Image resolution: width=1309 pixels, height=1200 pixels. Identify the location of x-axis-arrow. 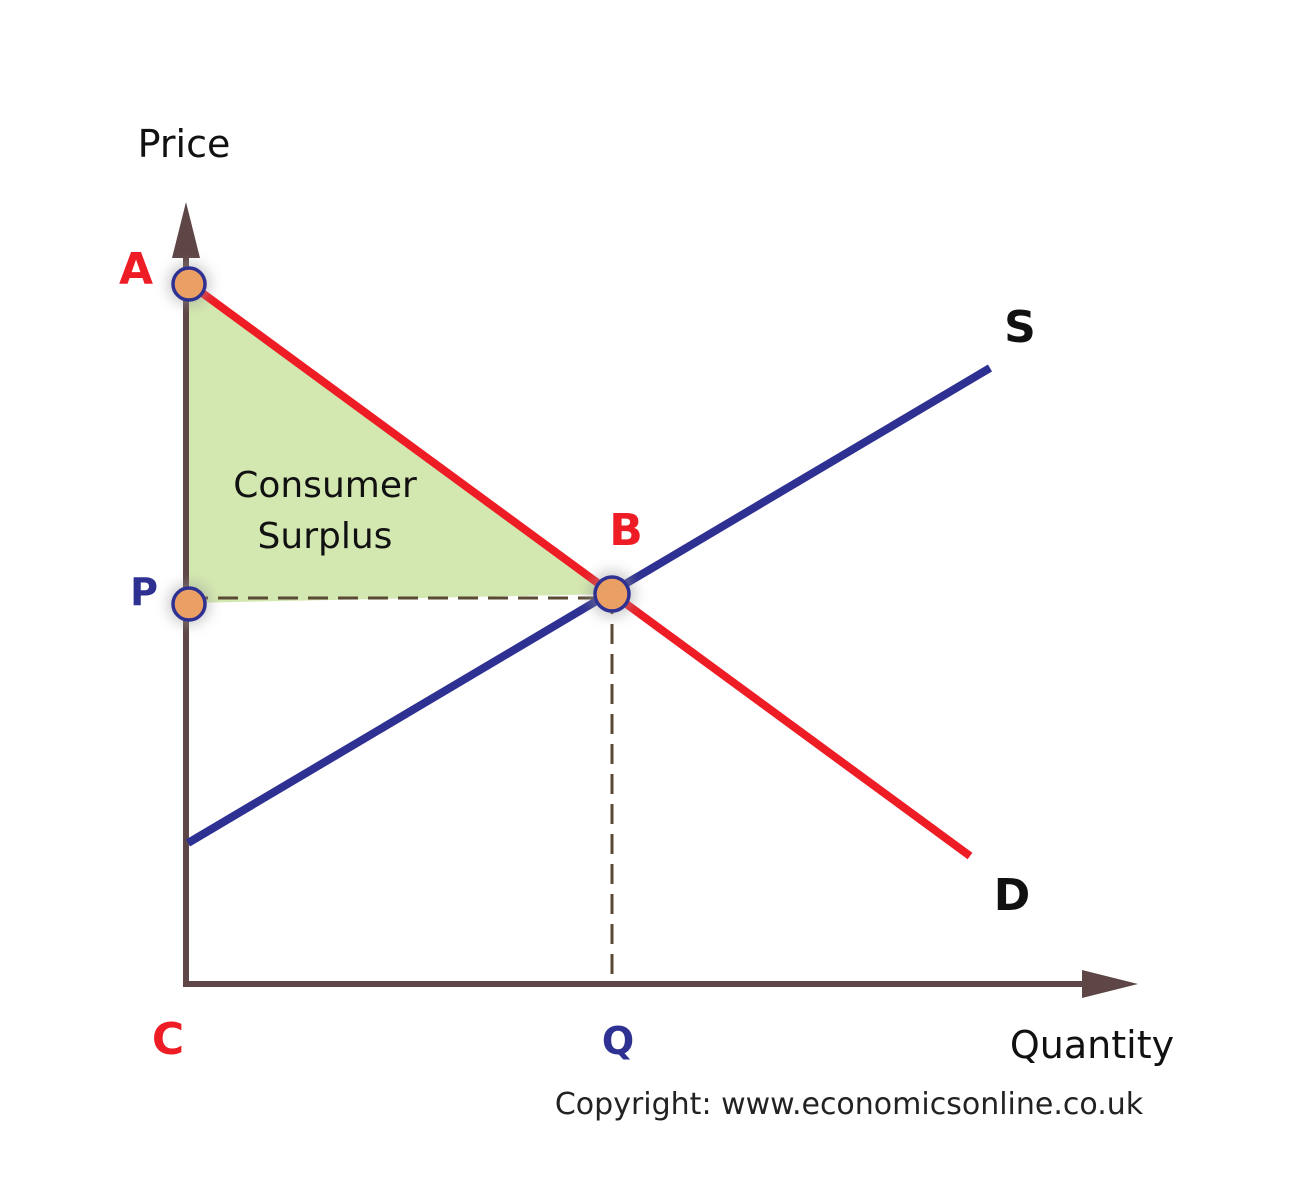
(1110, 984).